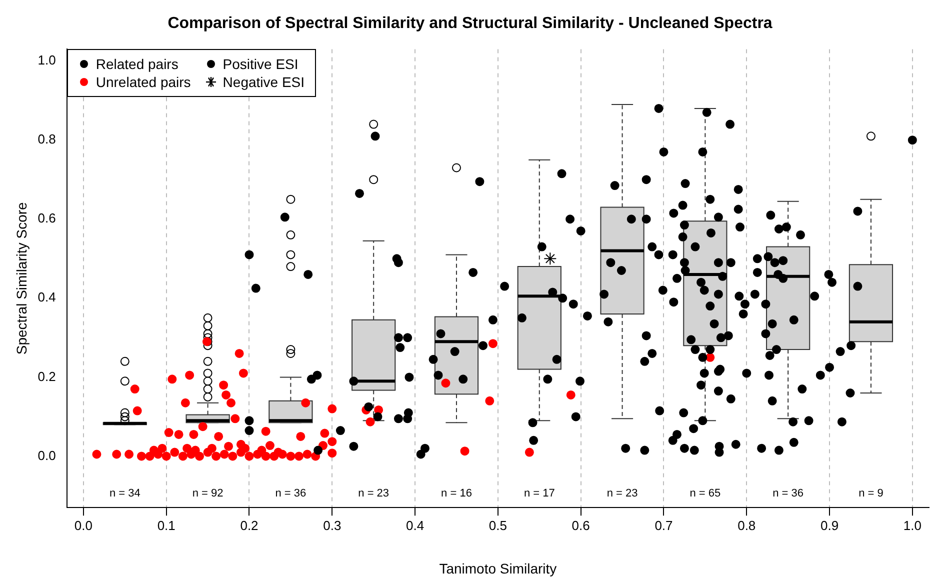 This screenshot has height=586, width=936. Describe the element at coordinates (829, 525) in the screenshot. I see `x-tick-label: 0.9` at that location.